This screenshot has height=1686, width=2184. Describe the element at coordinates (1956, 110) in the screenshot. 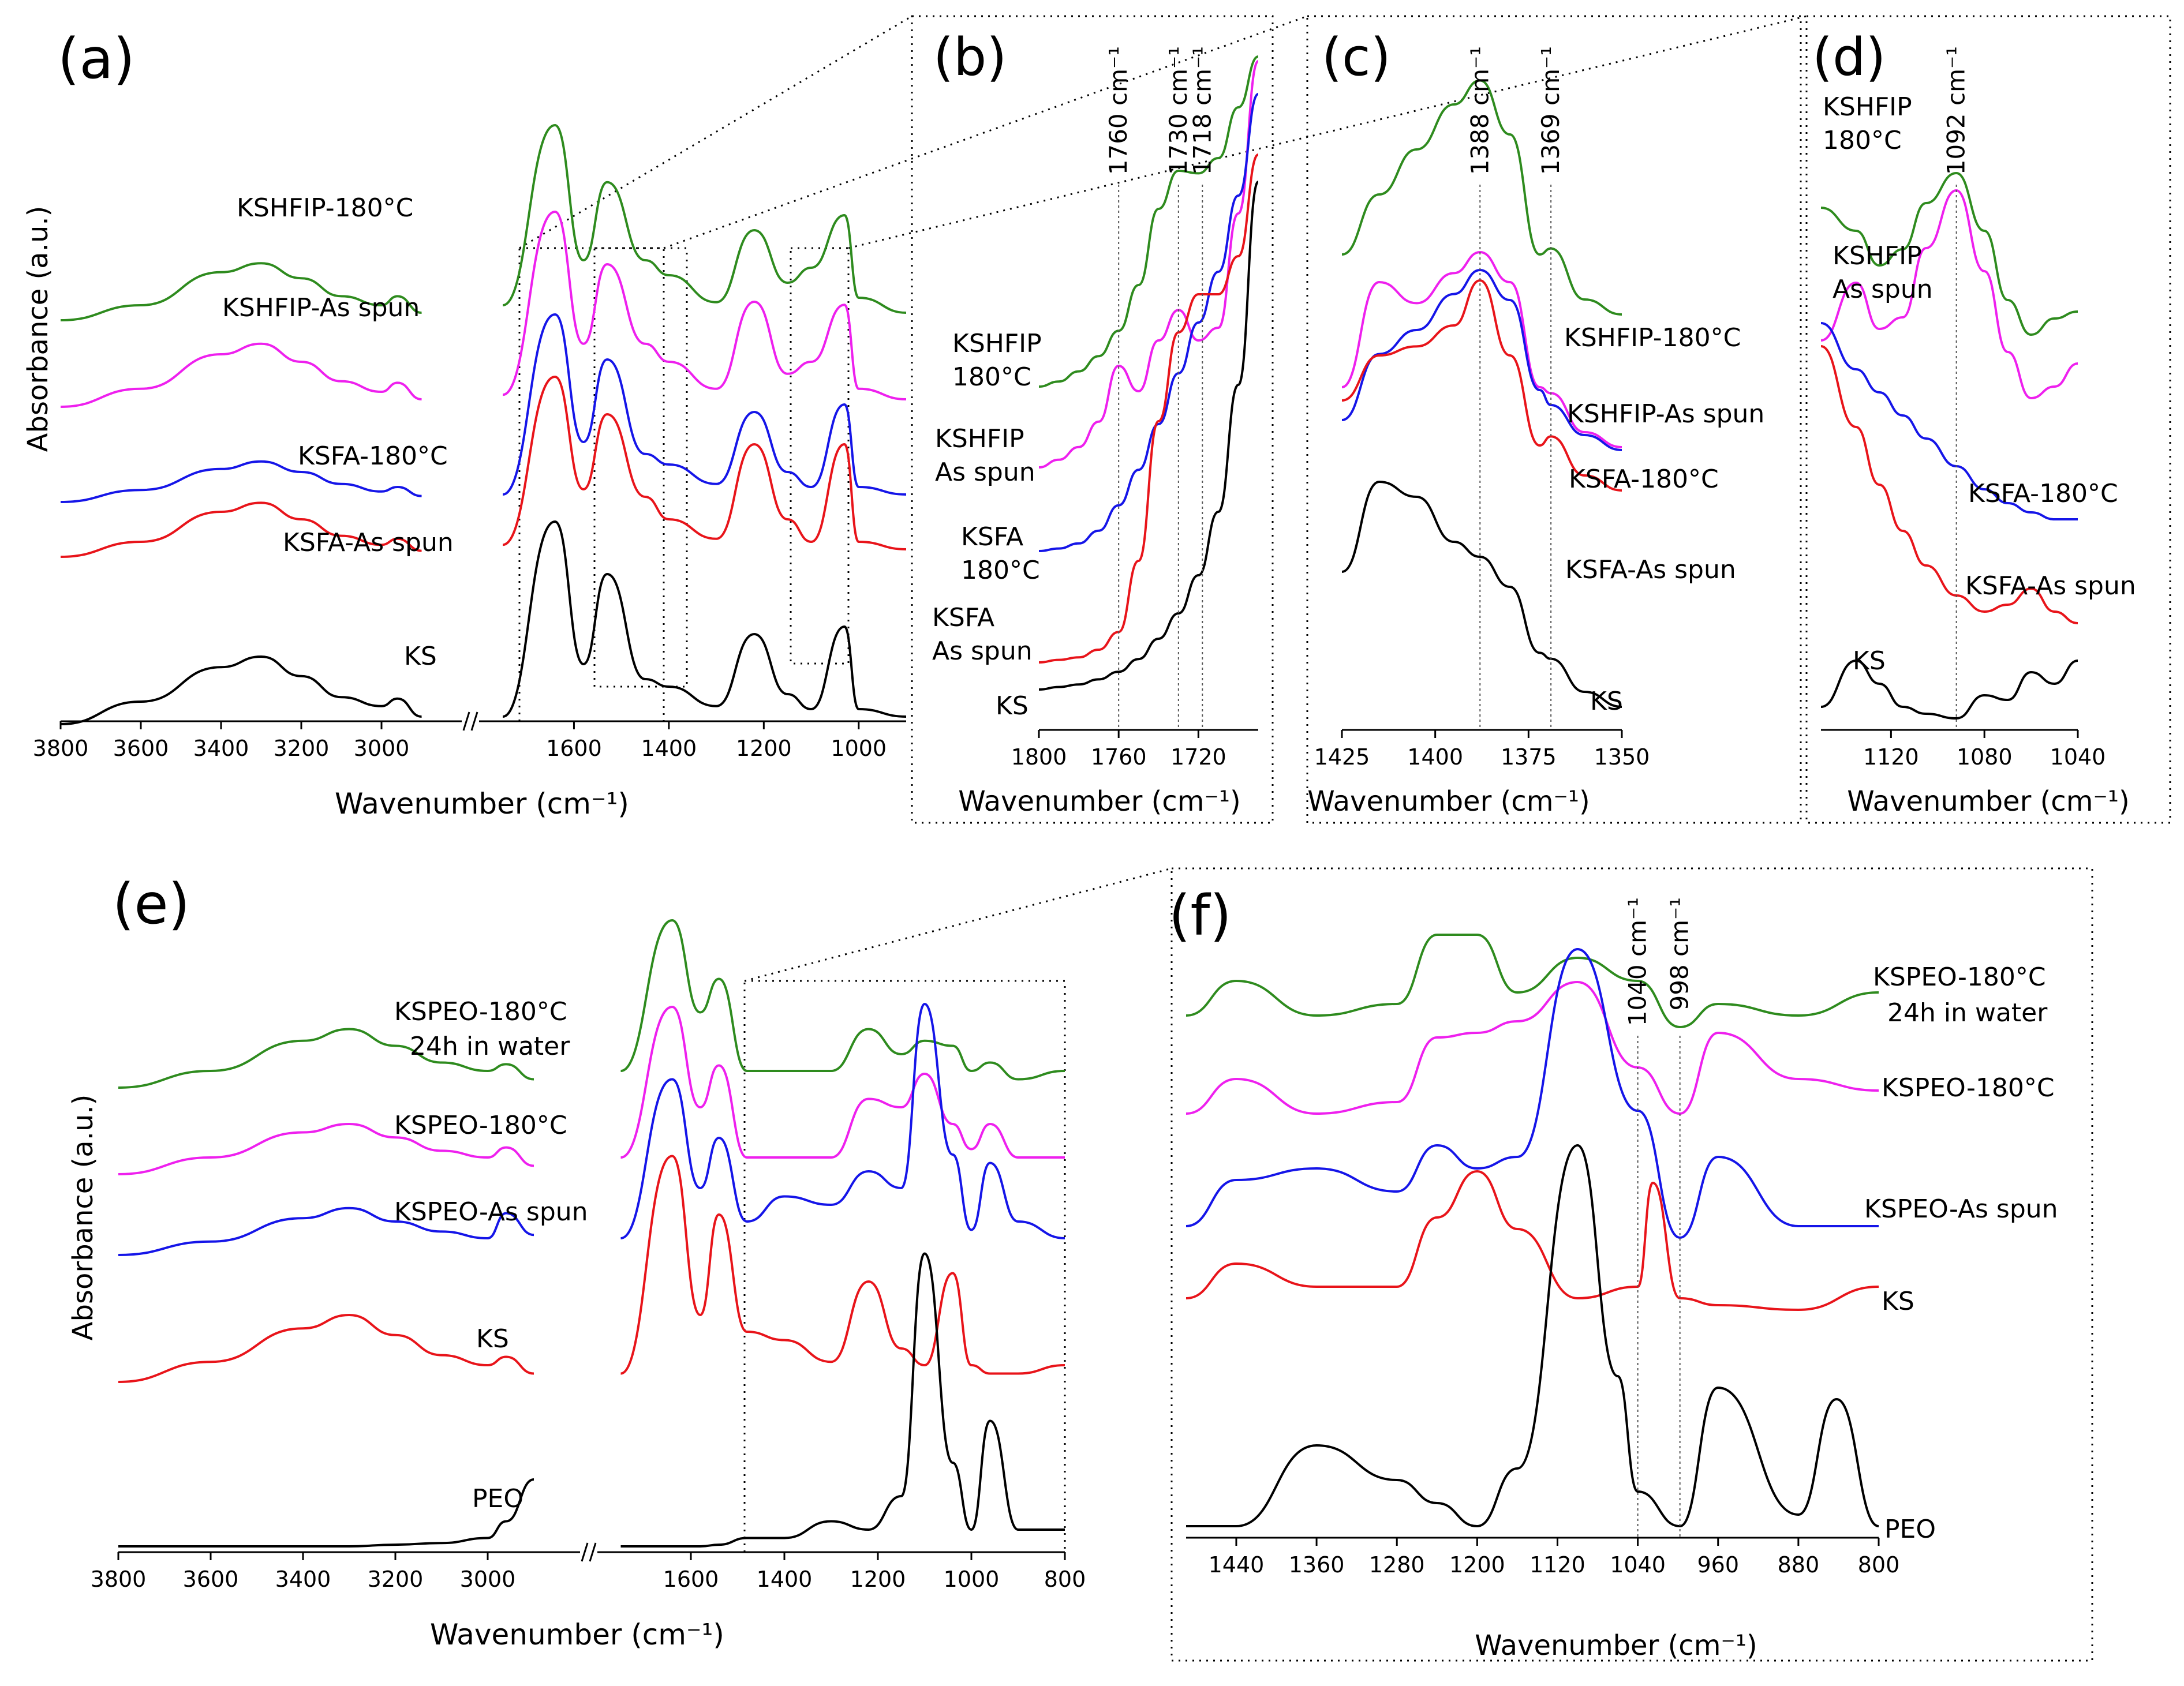

I see `annotation-label-d-0: 1092 cm⁻¹` at that location.